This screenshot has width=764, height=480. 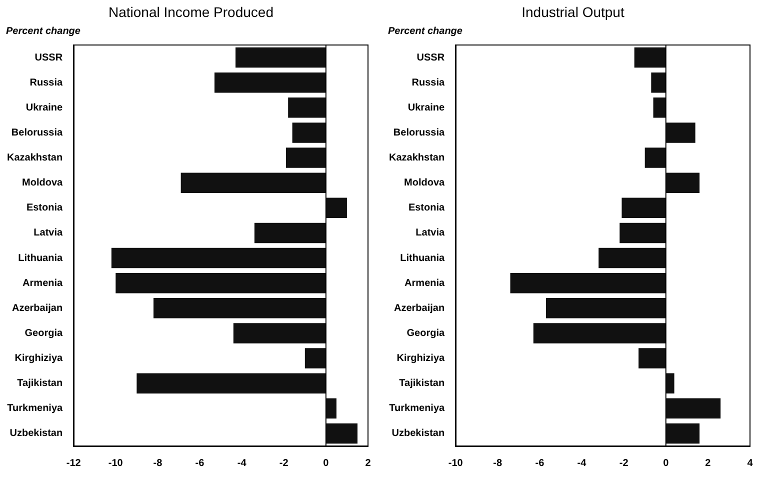 I want to click on x-tick-label: -12, so click(x=74, y=463).